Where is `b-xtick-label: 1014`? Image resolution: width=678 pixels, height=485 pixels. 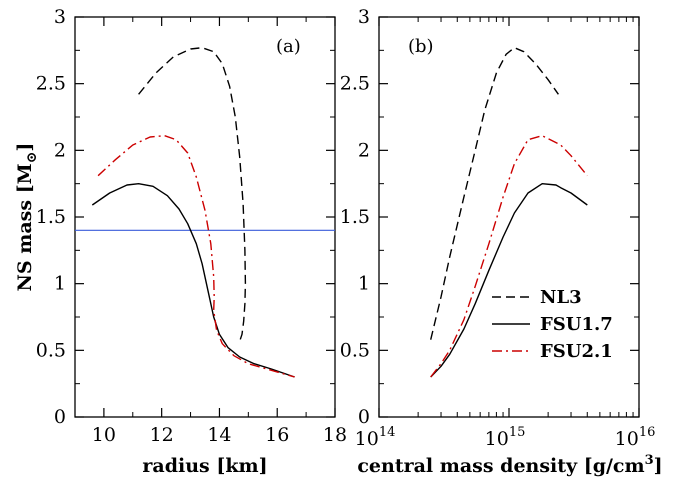 b-xtick-label: 1014 is located at coordinates (375, 437).